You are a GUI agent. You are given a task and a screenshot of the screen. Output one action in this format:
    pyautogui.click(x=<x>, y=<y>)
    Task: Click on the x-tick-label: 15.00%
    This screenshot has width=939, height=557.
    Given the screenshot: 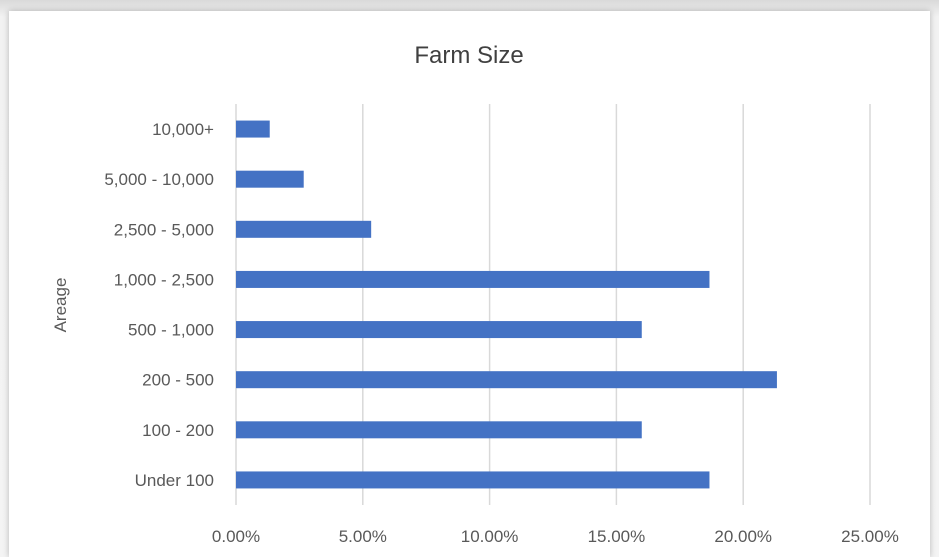 What is the action you would take?
    pyautogui.click(x=617, y=536)
    